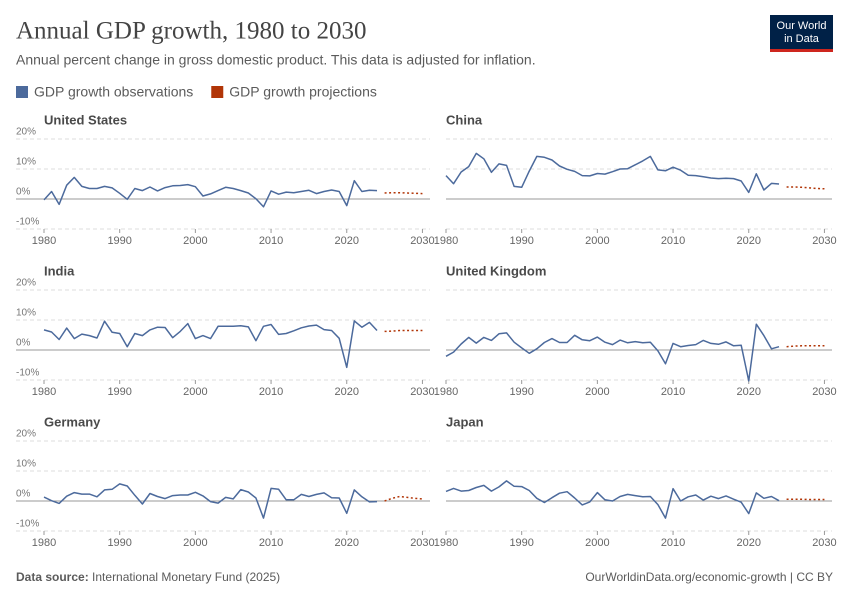 The image size is (850, 605). Describe the element at coordinates (59, 270) in the screenshot. I see `panel-title: India` at that location.